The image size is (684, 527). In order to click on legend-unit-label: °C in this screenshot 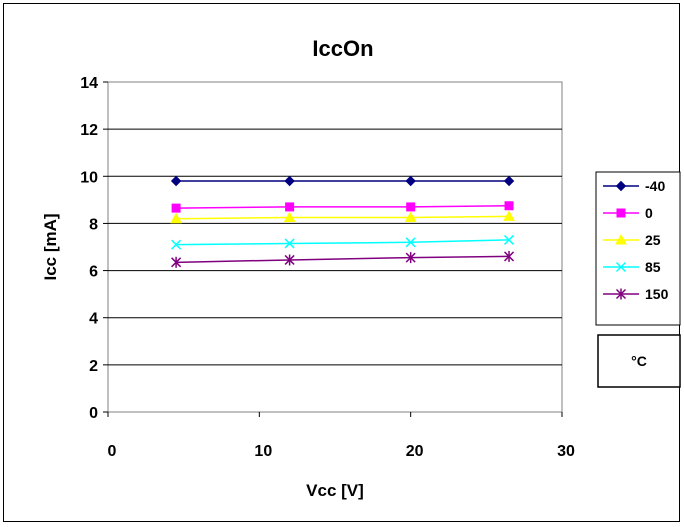, I will do `click(639, 361)`.